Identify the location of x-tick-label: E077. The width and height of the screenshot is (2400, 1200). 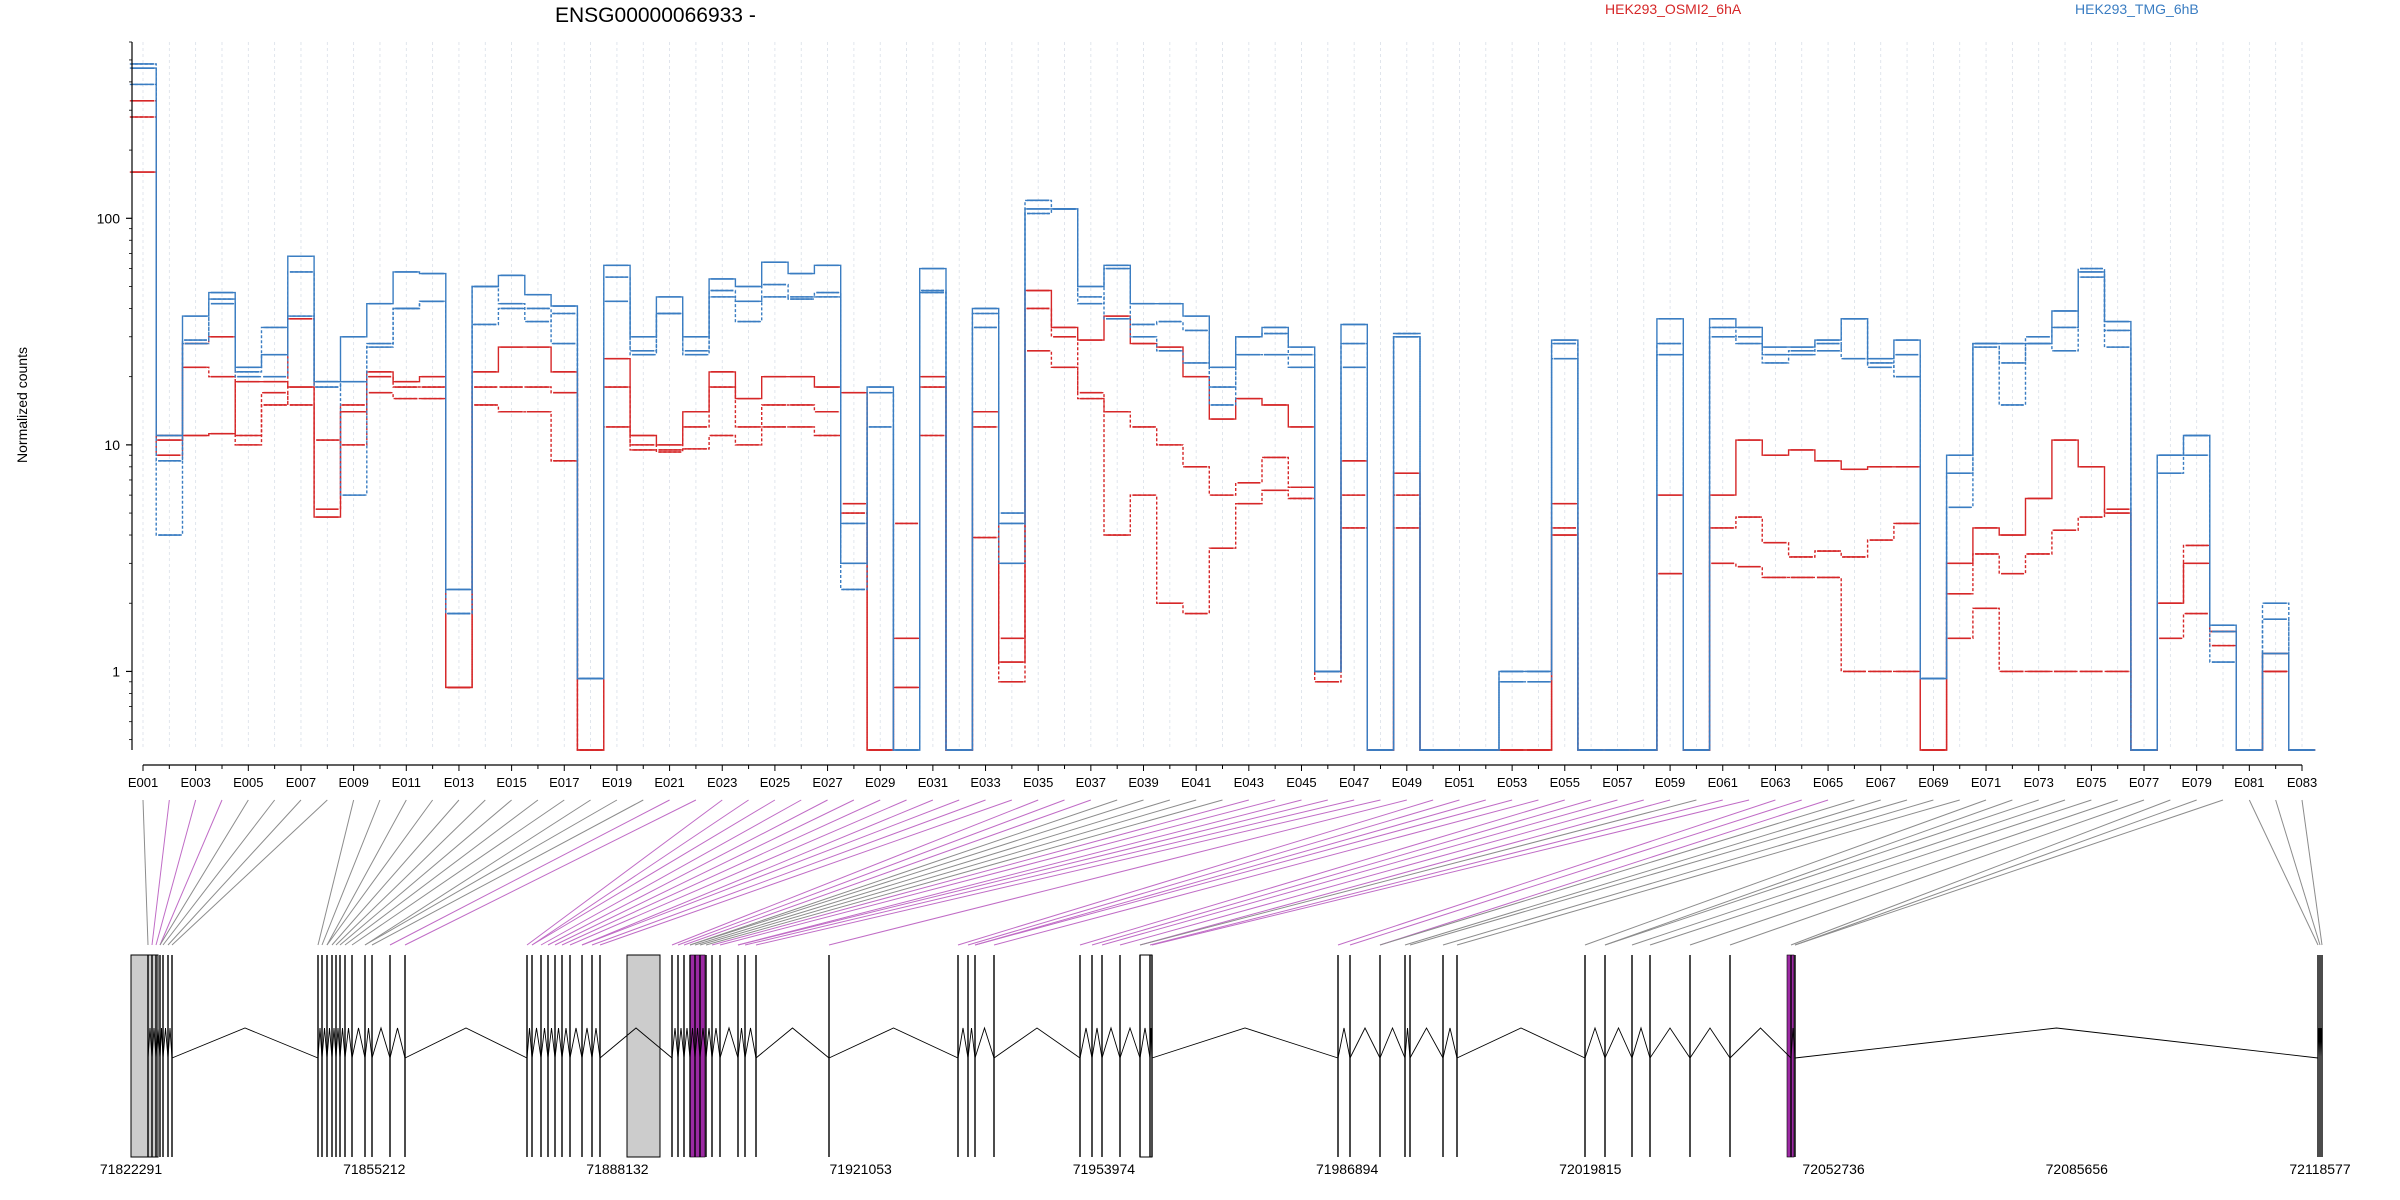
(2144, 782).